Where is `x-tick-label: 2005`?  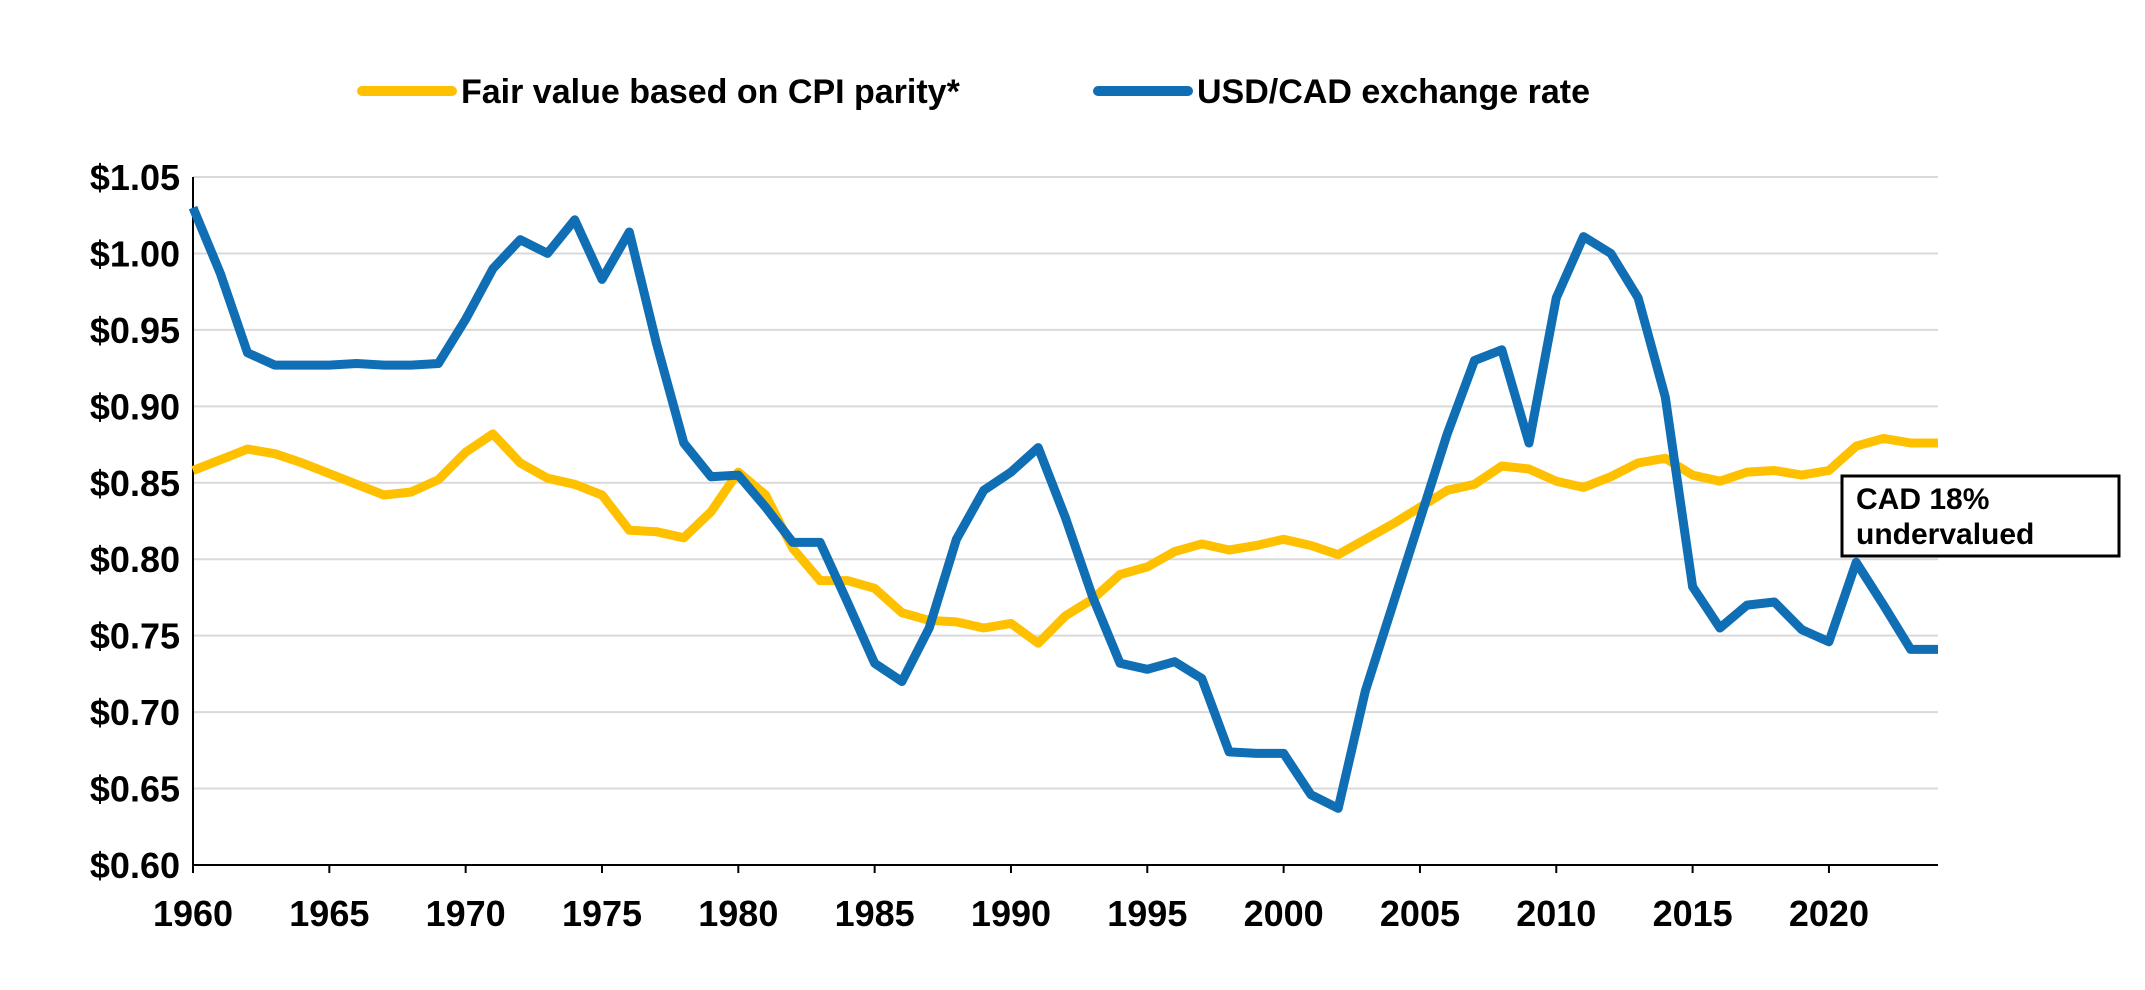
x-tick-label: 2005 is located at coordinates (1420, 913).